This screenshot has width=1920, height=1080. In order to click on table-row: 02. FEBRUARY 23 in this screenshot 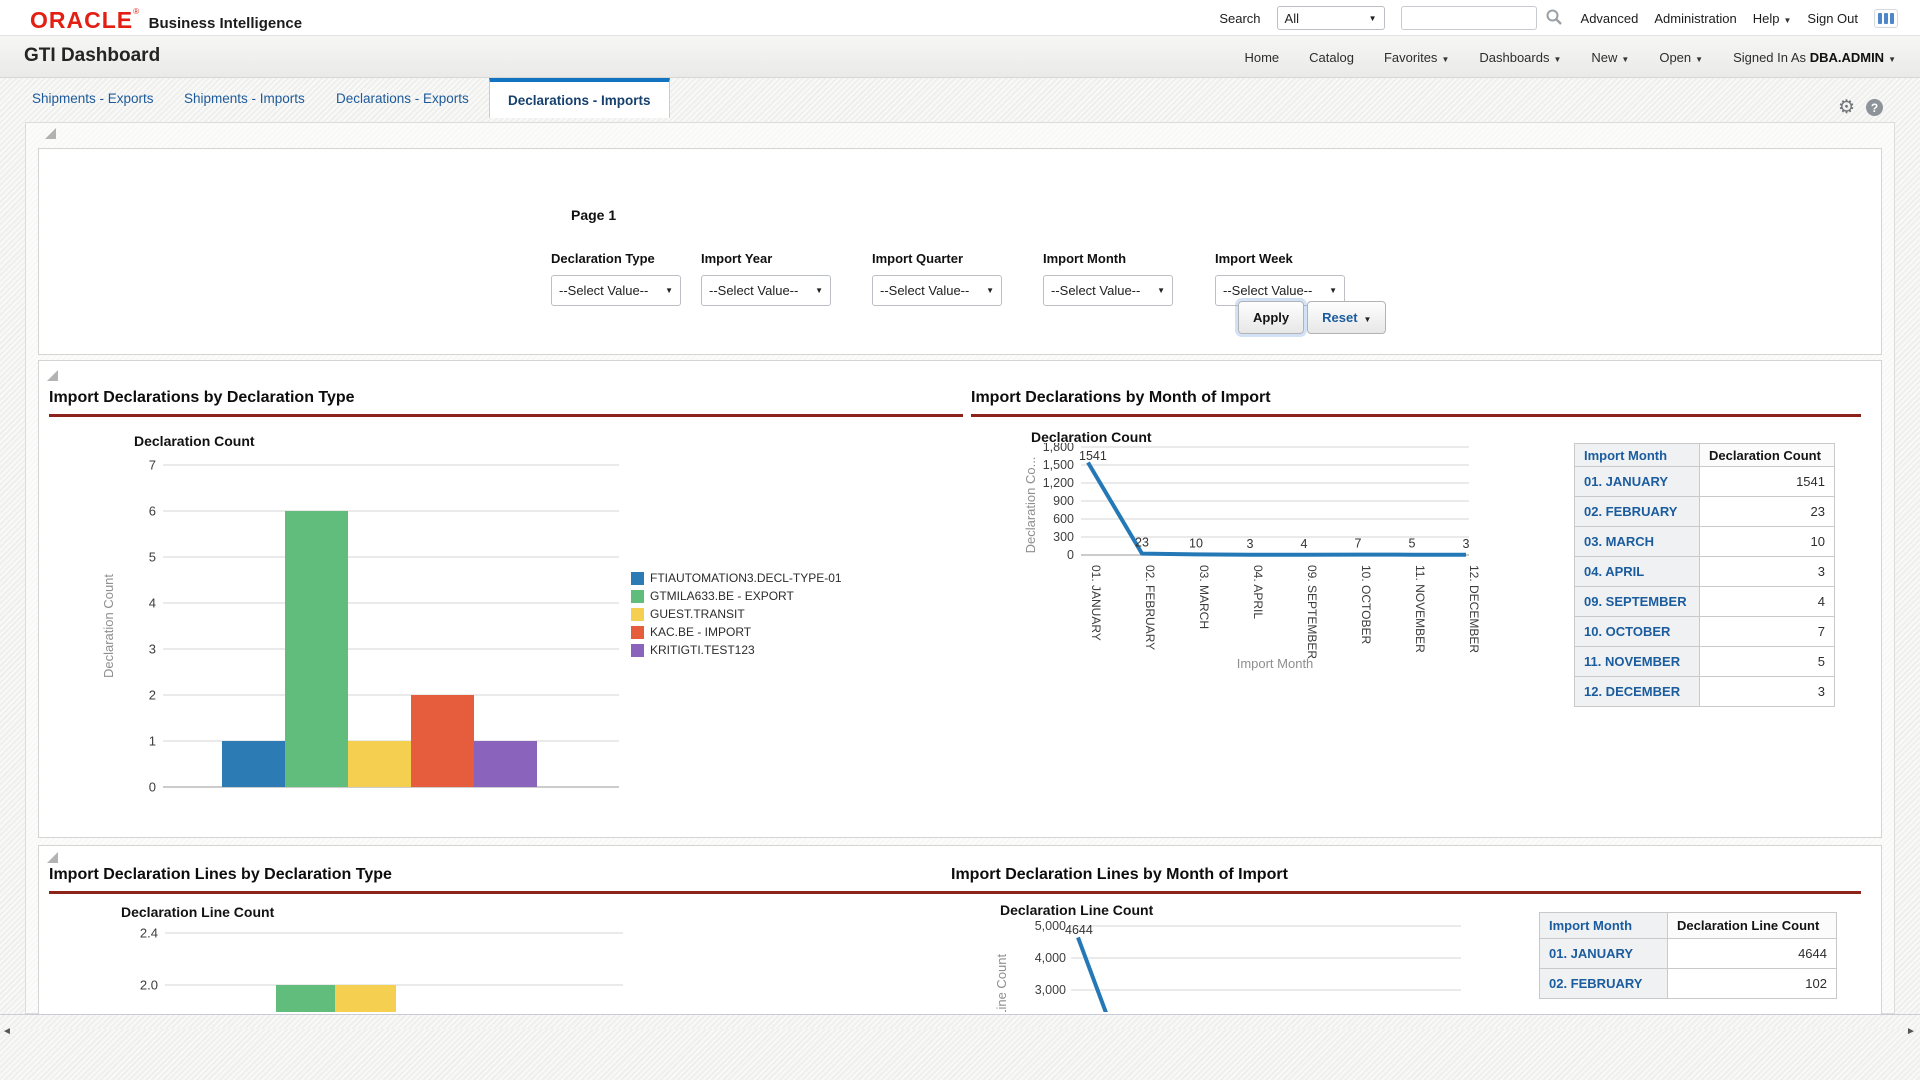, I will do `click(1704, 511)`.